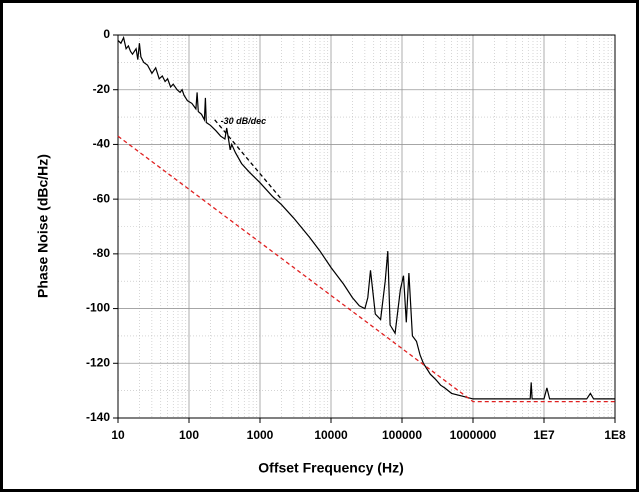 The image size is (639, 492). What do you see at coordinates (331, 435) in the screenshot?
I see `x-tick-label: 10000` at bounding box center [331, 435].